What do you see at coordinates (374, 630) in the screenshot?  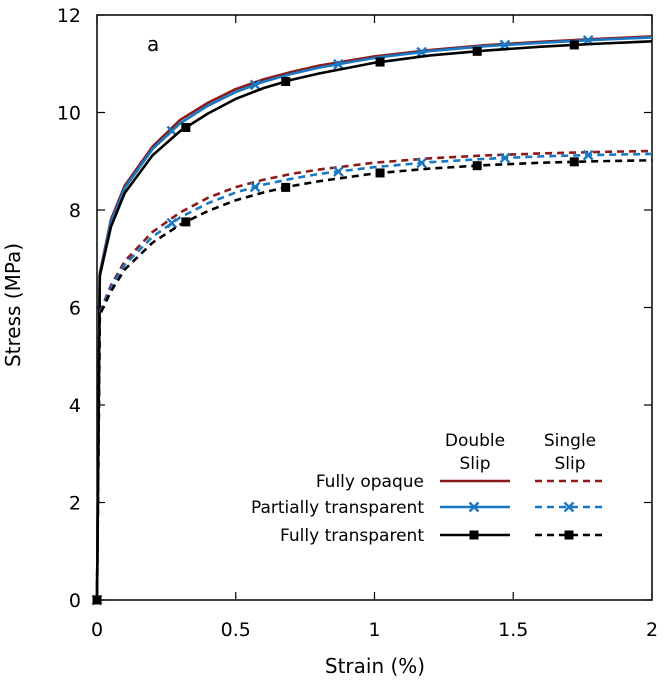 I see `x-tick-label: 1` at bounding box center [374, 630].